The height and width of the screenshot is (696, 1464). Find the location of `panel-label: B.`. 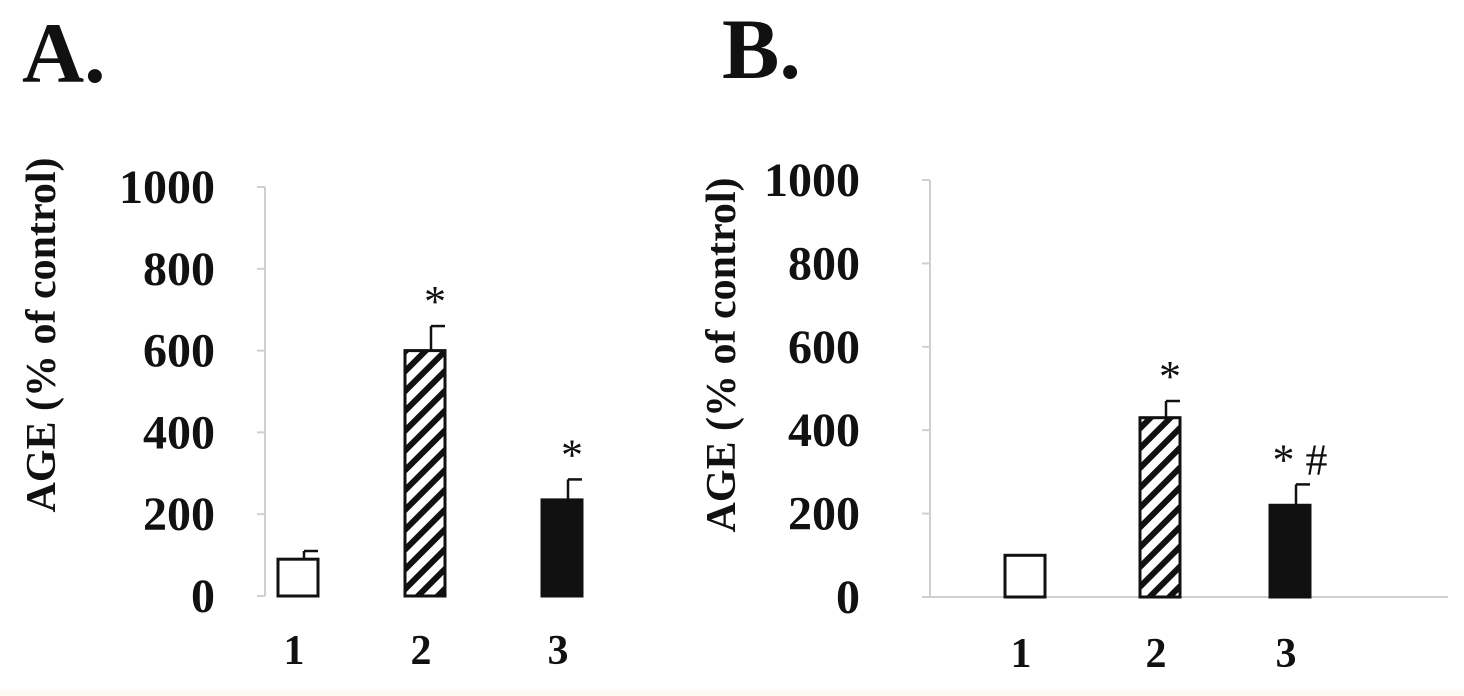

panel-label: B. is located at coordinates (761, 49).